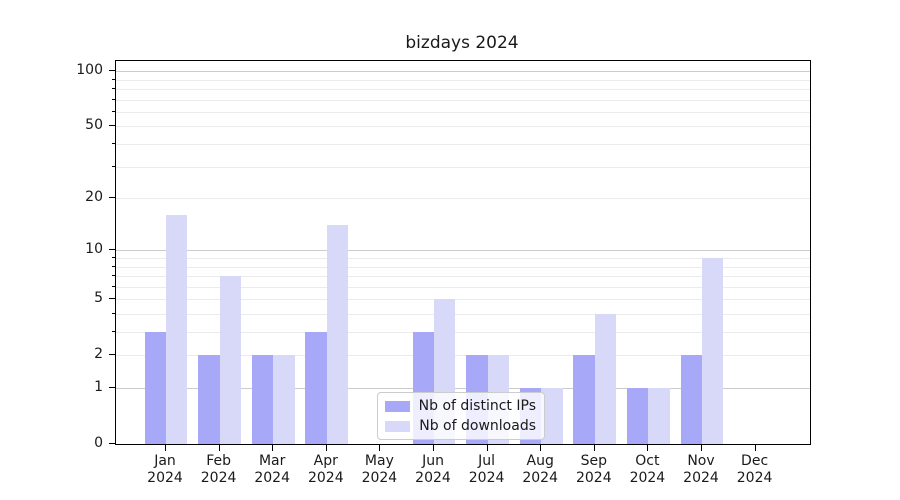  What do you see at coordinates (273, 448) in the screenshot?
I see `x-tick-mar` at bounding box center [273, 448].